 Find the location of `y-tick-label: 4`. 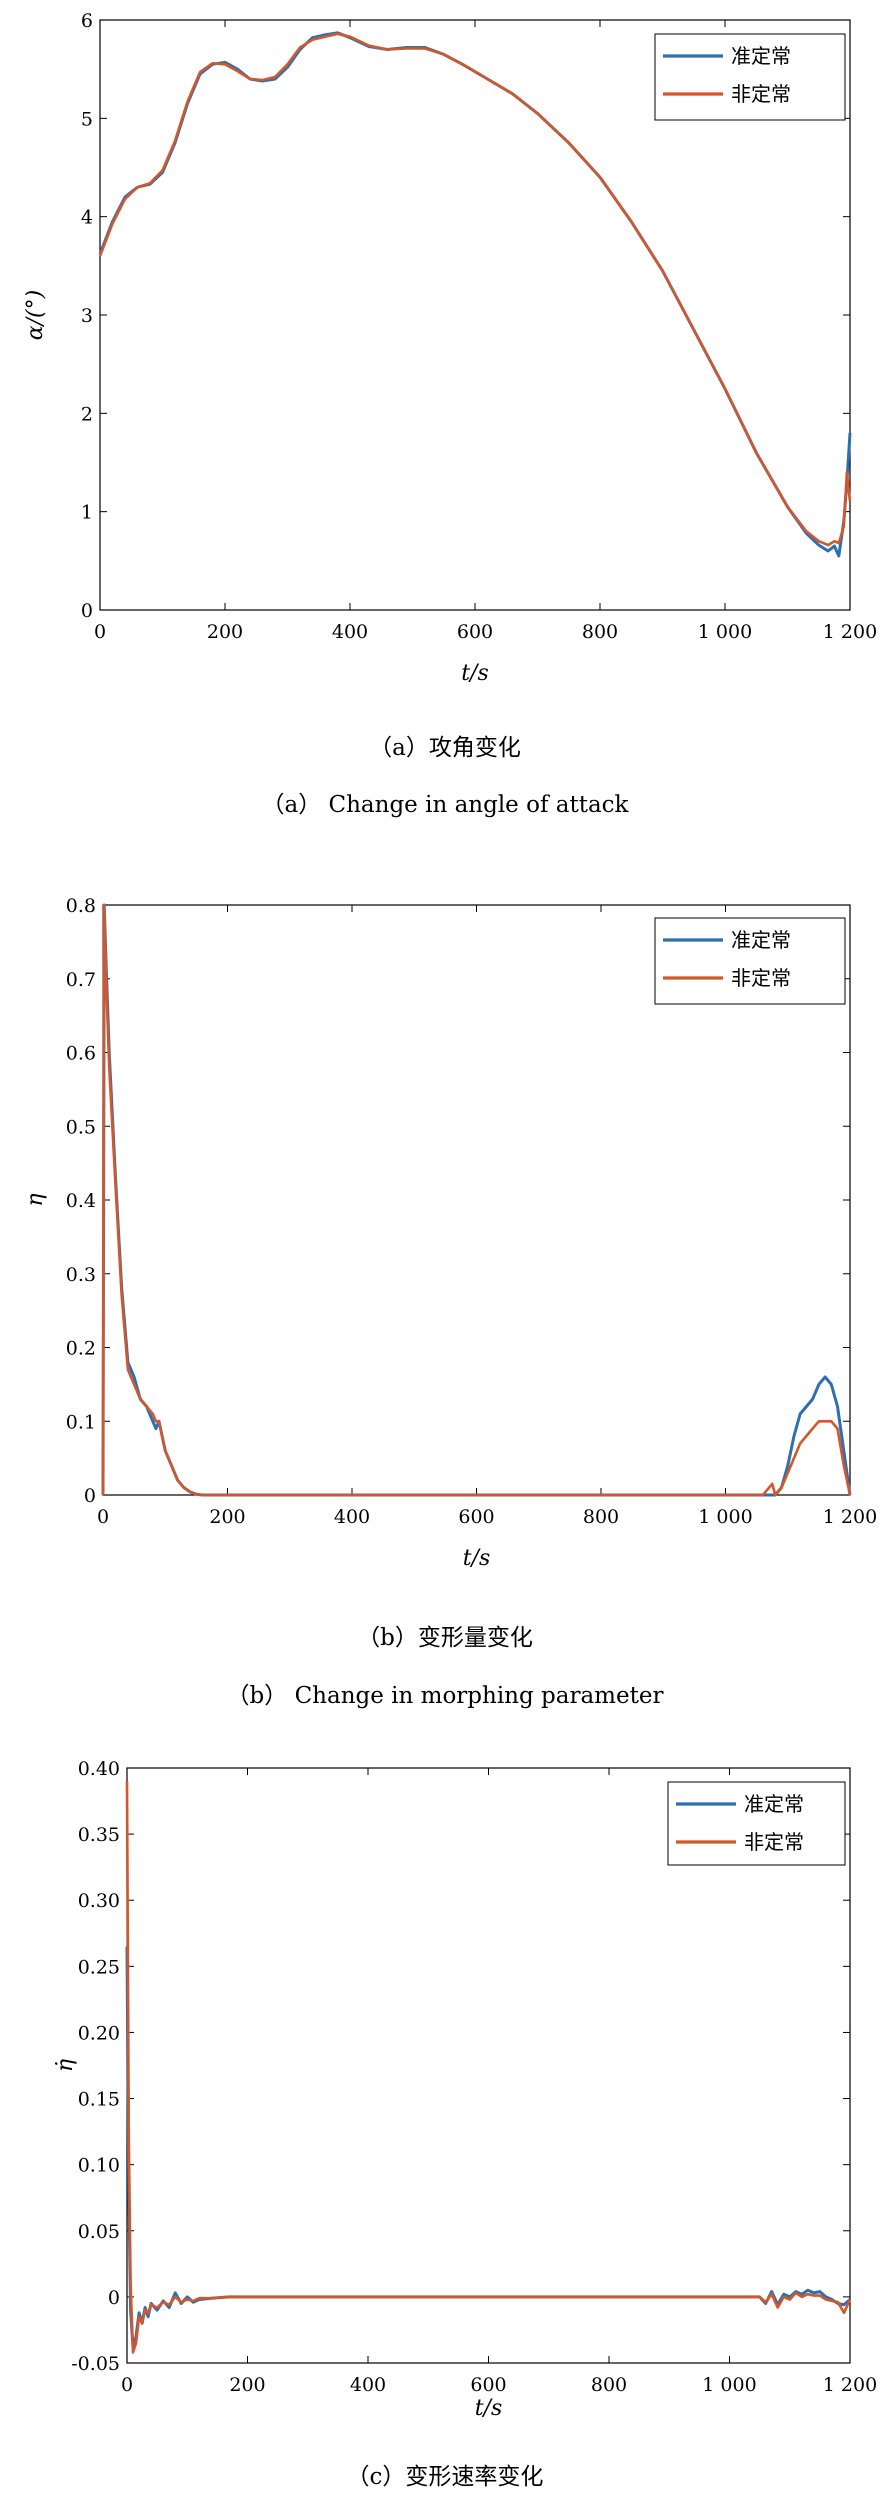

y-tick-label: 4 is located at coordinates (87, 218).